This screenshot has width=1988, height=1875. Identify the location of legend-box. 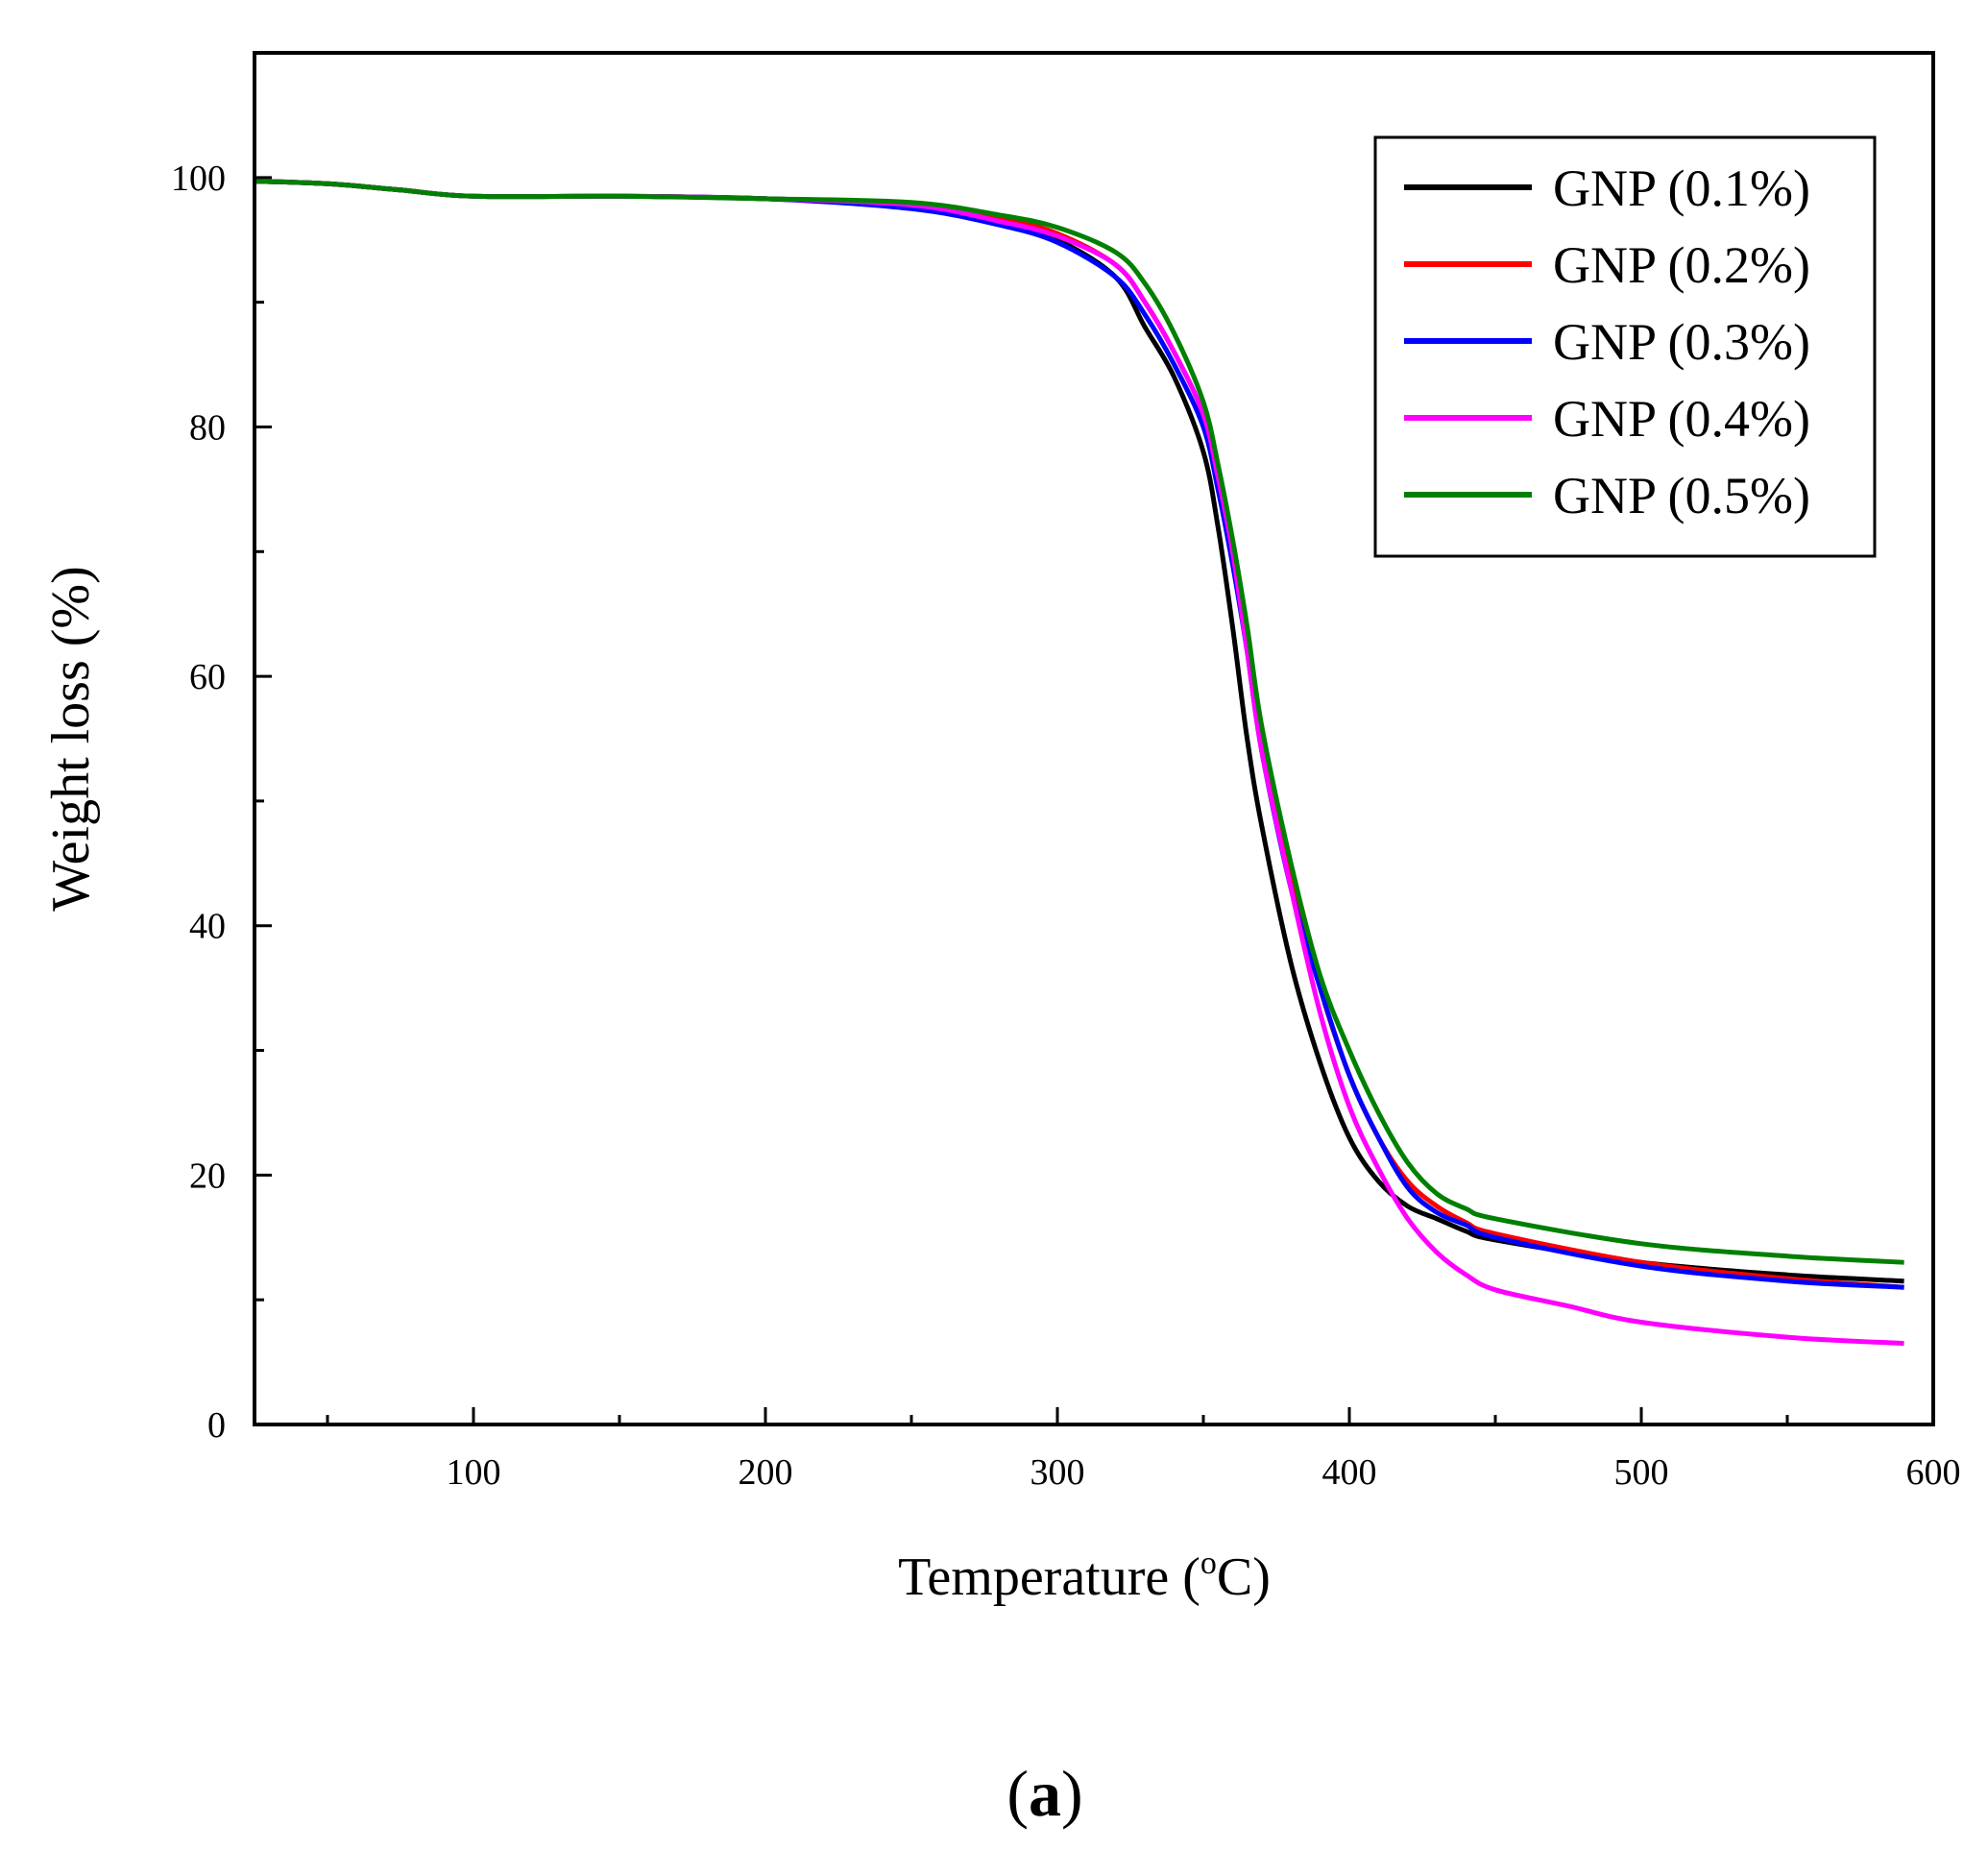
(1625, 346).